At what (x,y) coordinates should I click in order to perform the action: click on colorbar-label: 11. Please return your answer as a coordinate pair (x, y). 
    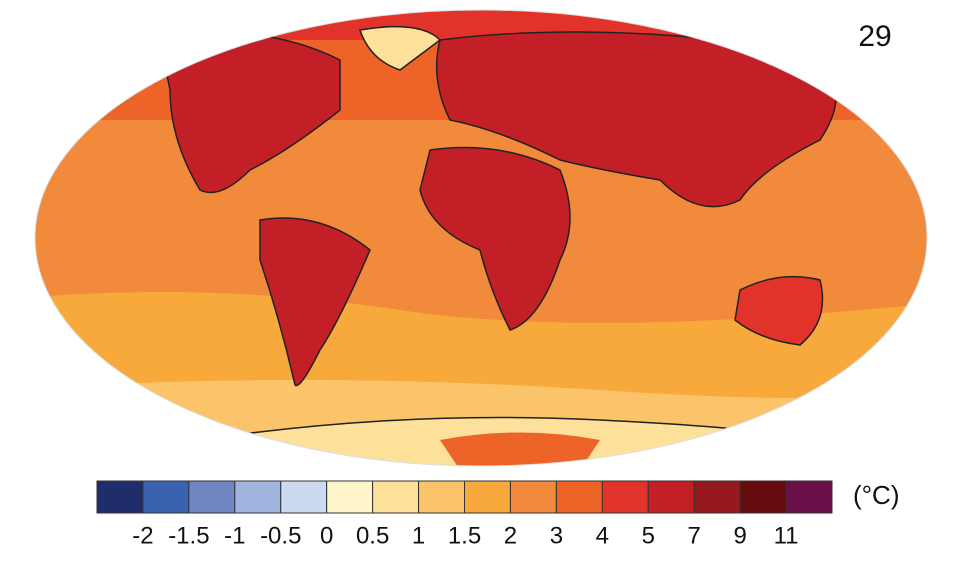
    Looking at the image, I should click on (786, 535).